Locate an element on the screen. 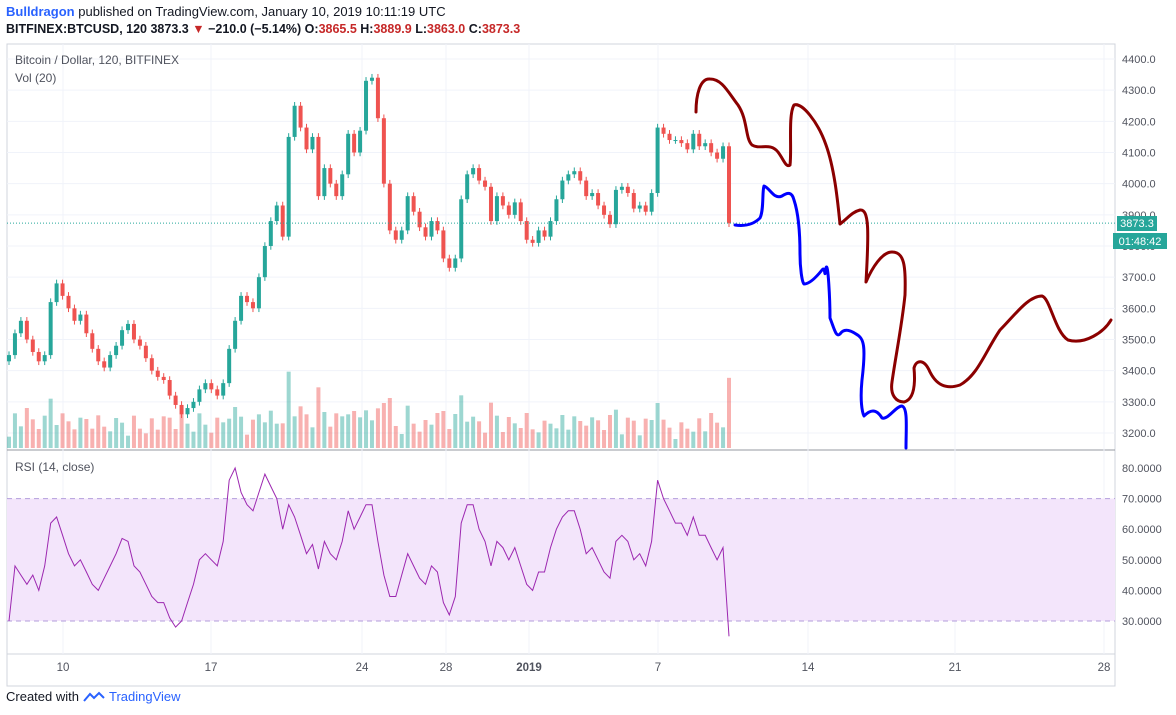 This screenshot has height=715, width=1176. price-tick-label: 3300.0 is located at coordinates (1139, 403).